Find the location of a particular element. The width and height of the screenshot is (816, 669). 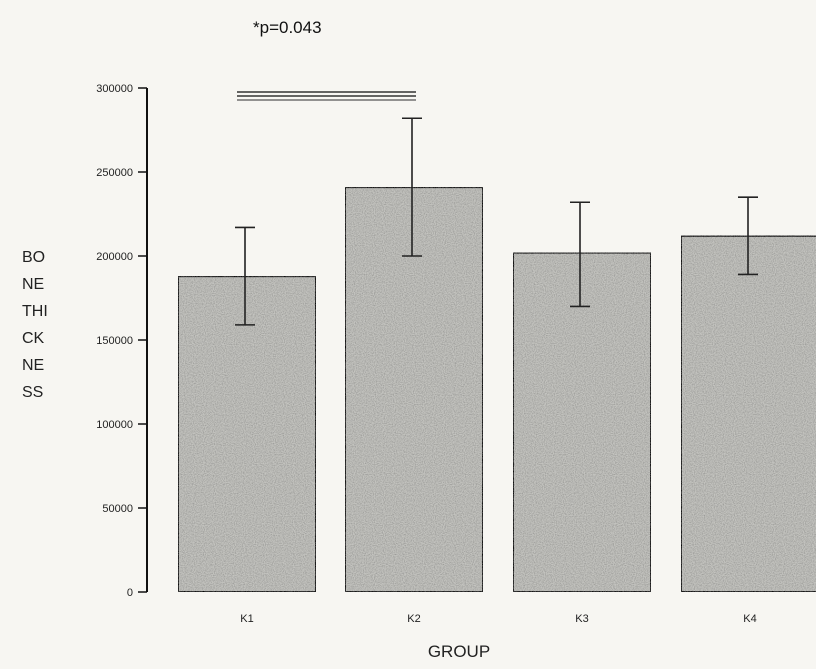

x-axis-label: GROUP is located at coordinates (459, 651).